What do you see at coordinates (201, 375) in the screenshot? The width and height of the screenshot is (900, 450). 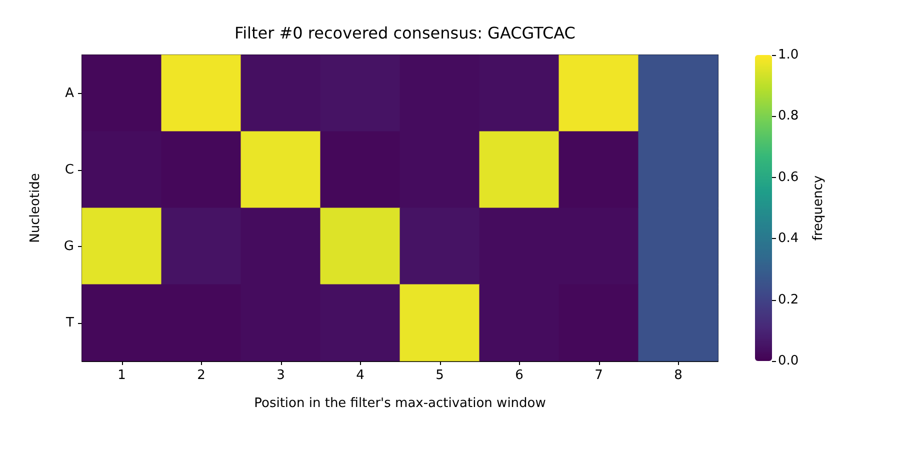 I see `x-tick-label: 2` at bounding box center [201, 375].